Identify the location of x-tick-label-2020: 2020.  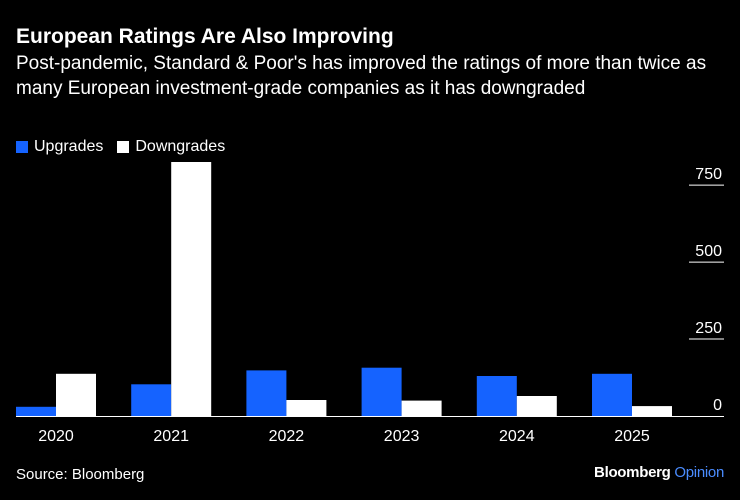
(56, 436).